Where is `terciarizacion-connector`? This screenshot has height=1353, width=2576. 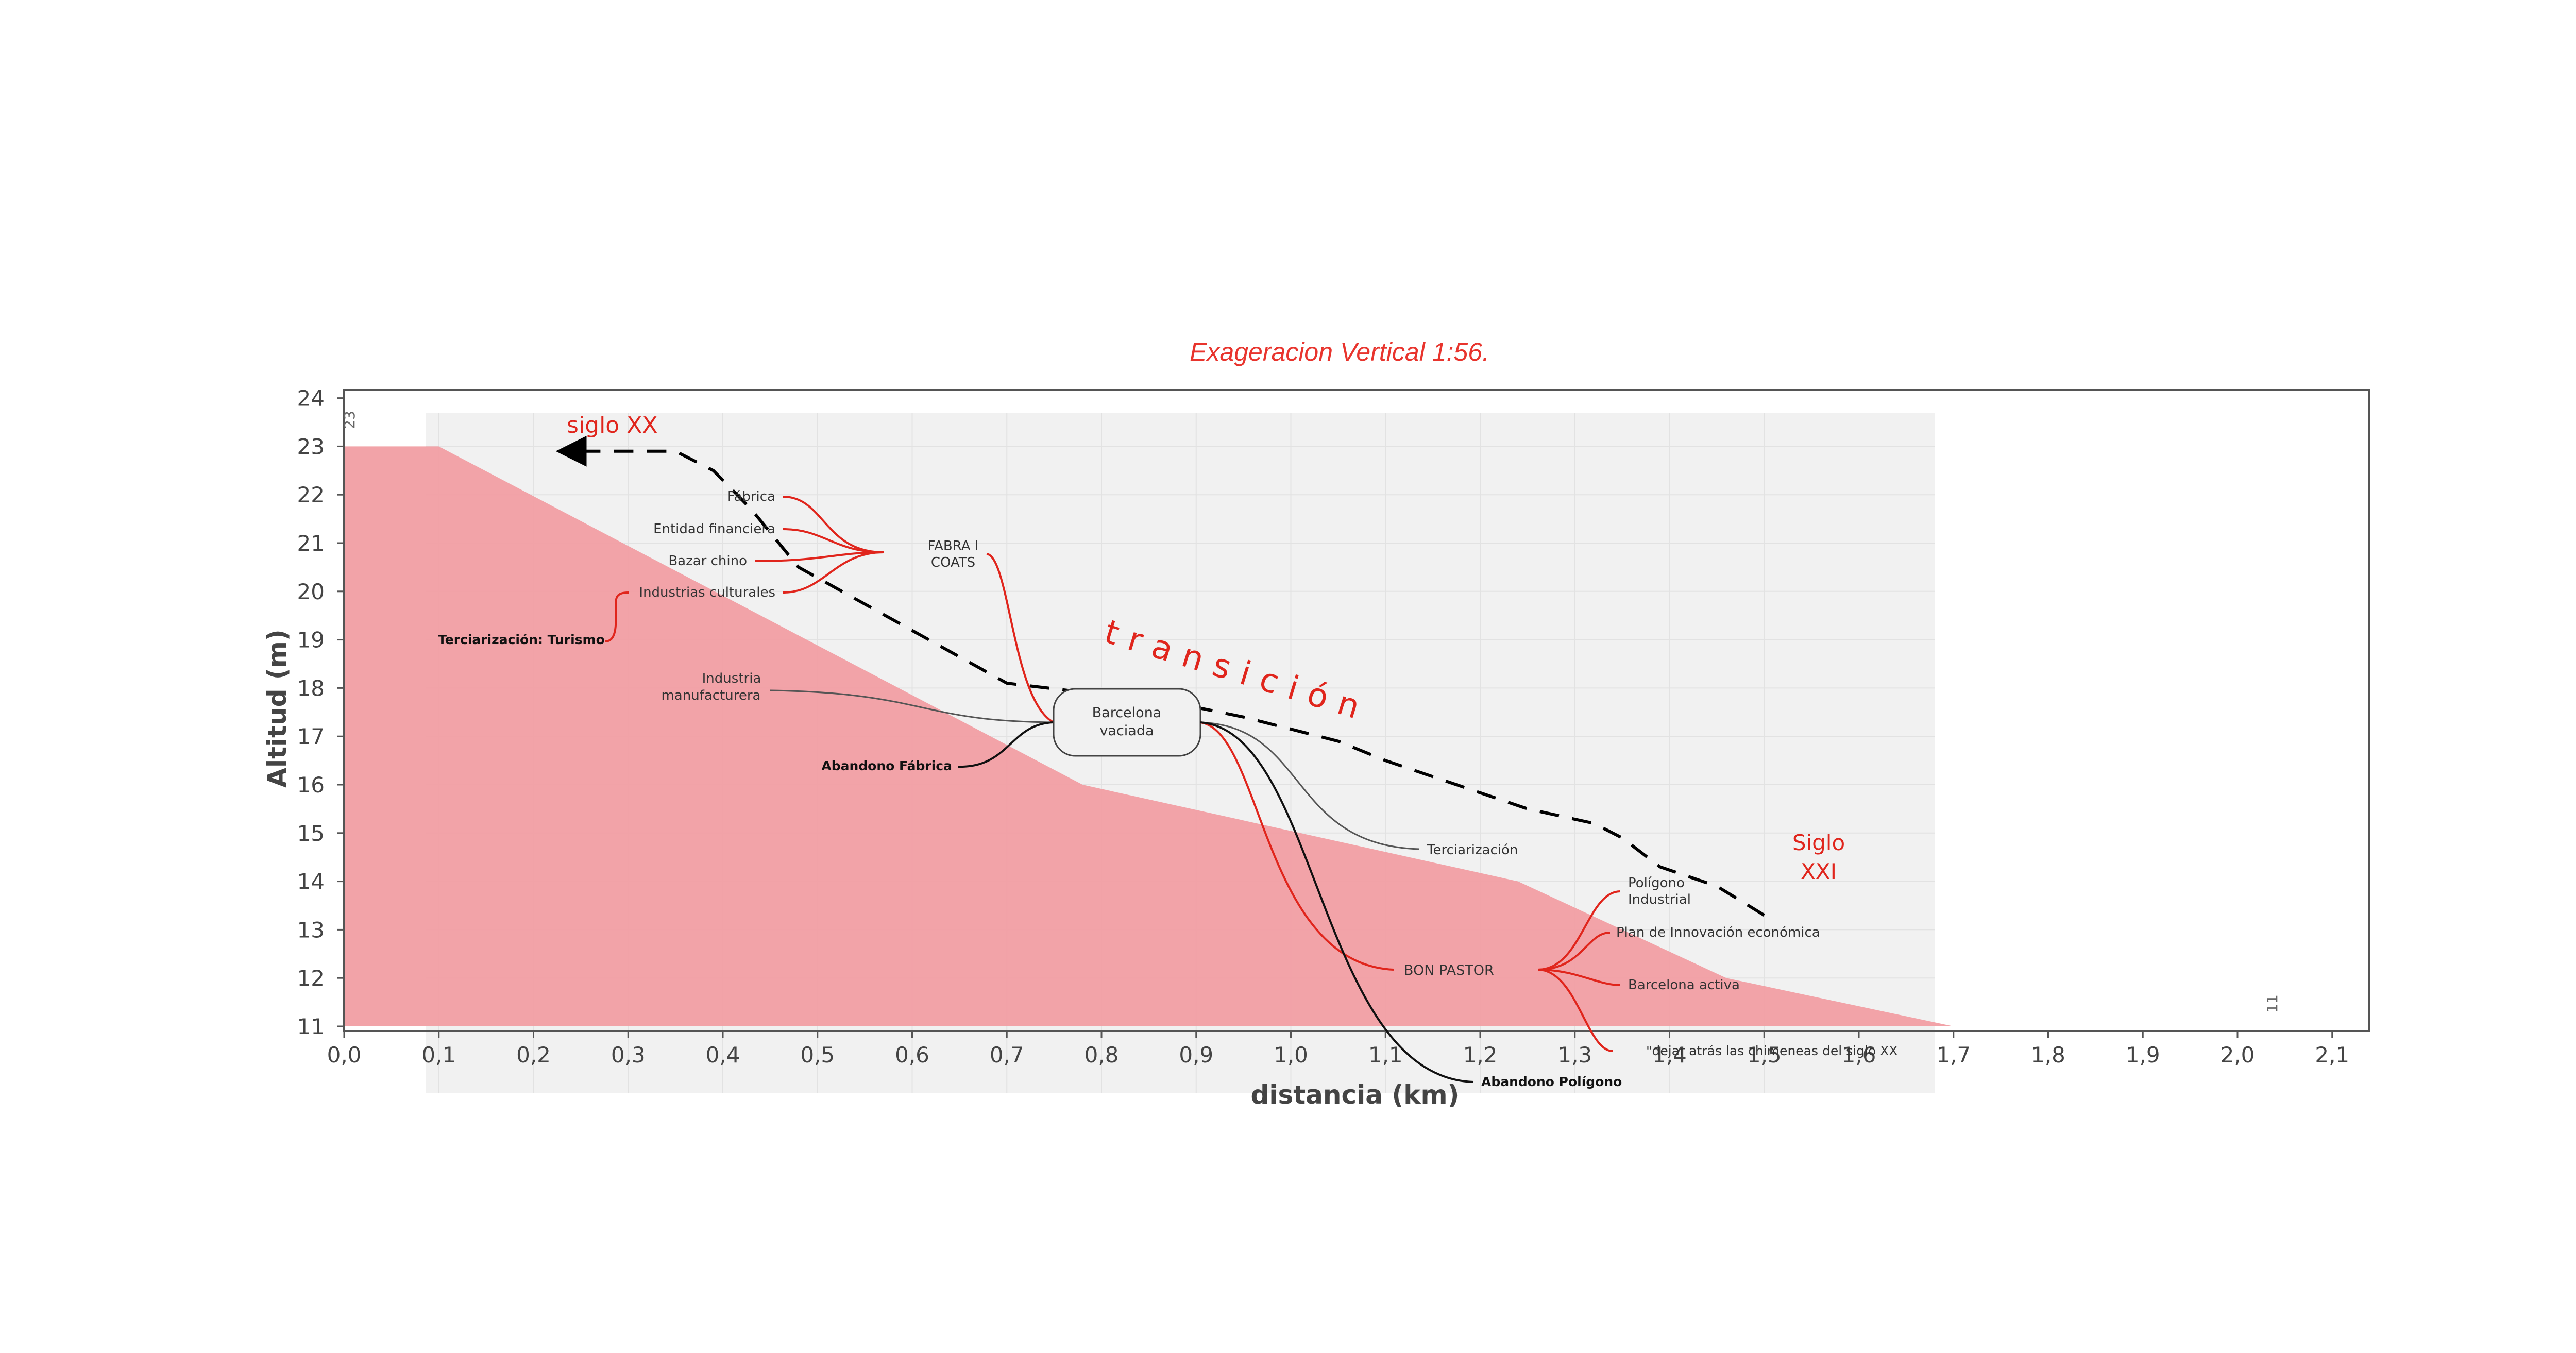
terciarizacion-connector is located at coordinates (1310, 785).